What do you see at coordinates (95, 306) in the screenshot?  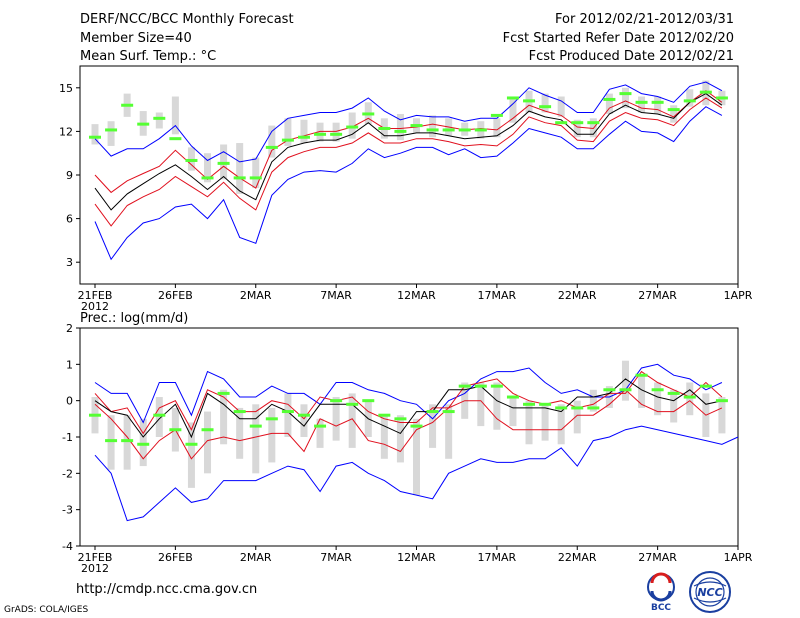 I see `temperature-year-label: 2012` at bounding box center [95, 306].